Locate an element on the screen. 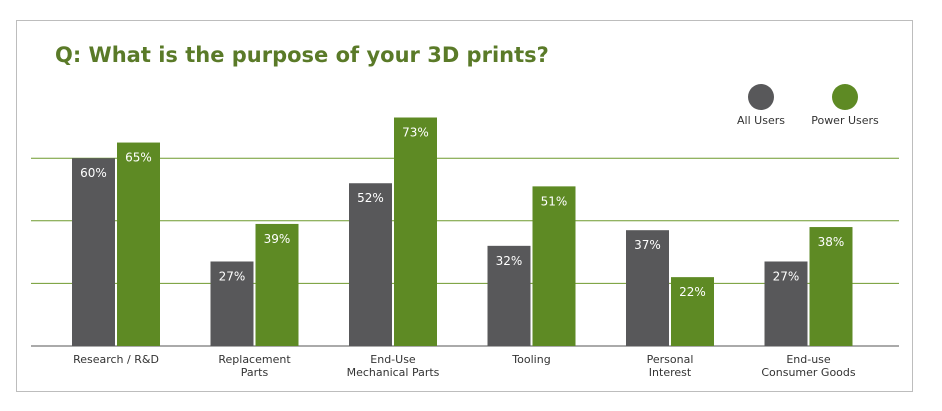 This screenshot has height=411, width=942. bar-value-label: 22% is located at coordinates (692, 292).